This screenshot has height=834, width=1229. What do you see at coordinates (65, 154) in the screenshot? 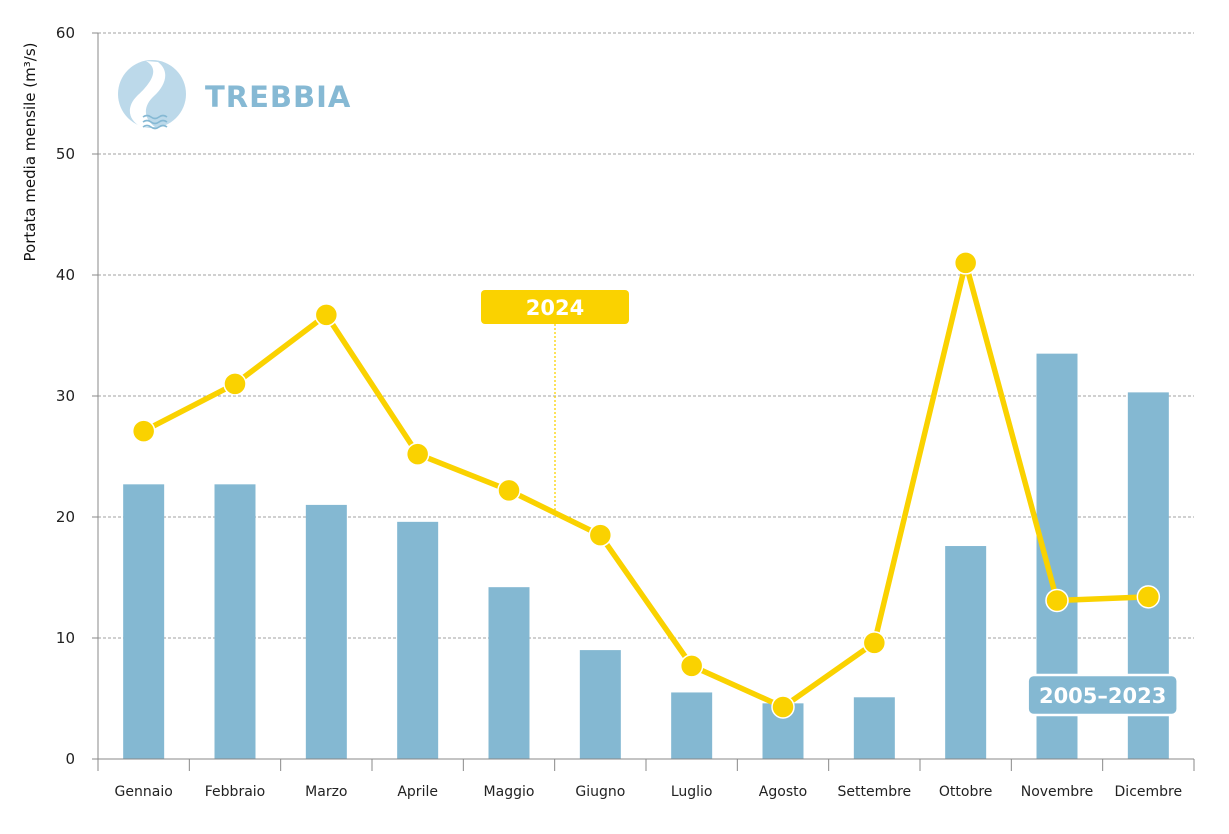
I see `y-tick-label: 50` at bounding box center [65, 154].